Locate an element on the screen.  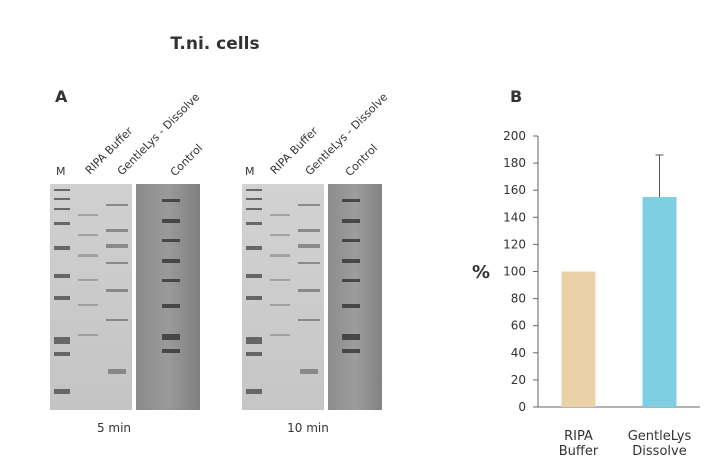
gel-image-5min is located at coordinates (125, 297).